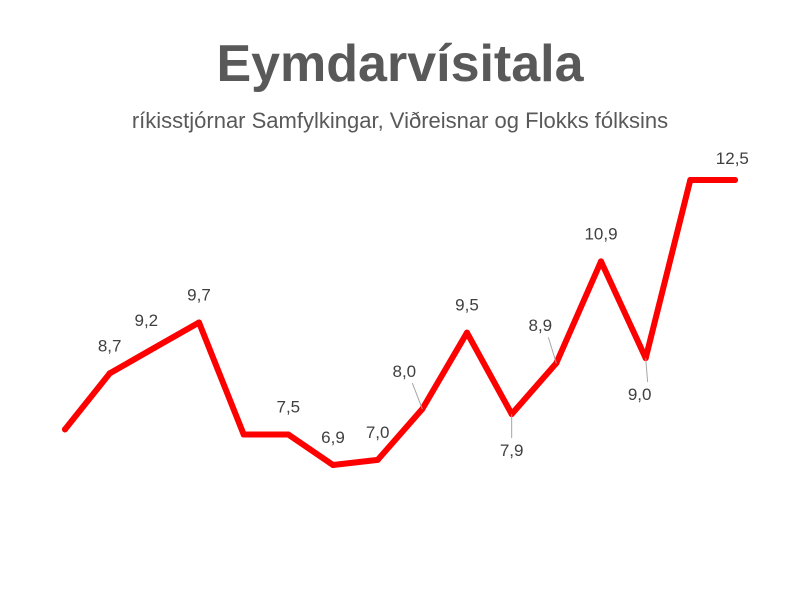 The height and width of the screenshot is (600, 800). What do you see at coordinates (400, 64) in the screenshot?
I see `chart-title: Eymdarvísitala` at bounding box center [400, 64].